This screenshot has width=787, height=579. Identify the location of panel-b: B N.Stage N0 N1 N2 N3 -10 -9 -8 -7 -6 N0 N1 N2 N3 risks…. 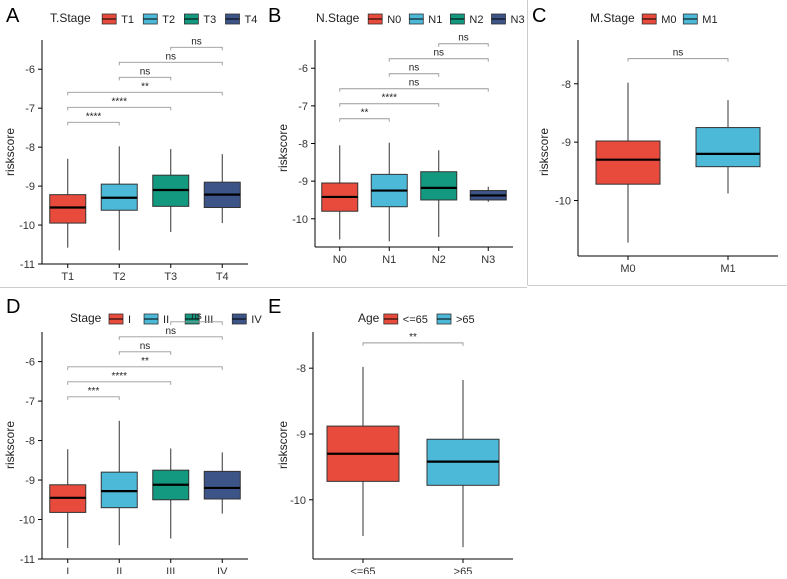
(396, 135).